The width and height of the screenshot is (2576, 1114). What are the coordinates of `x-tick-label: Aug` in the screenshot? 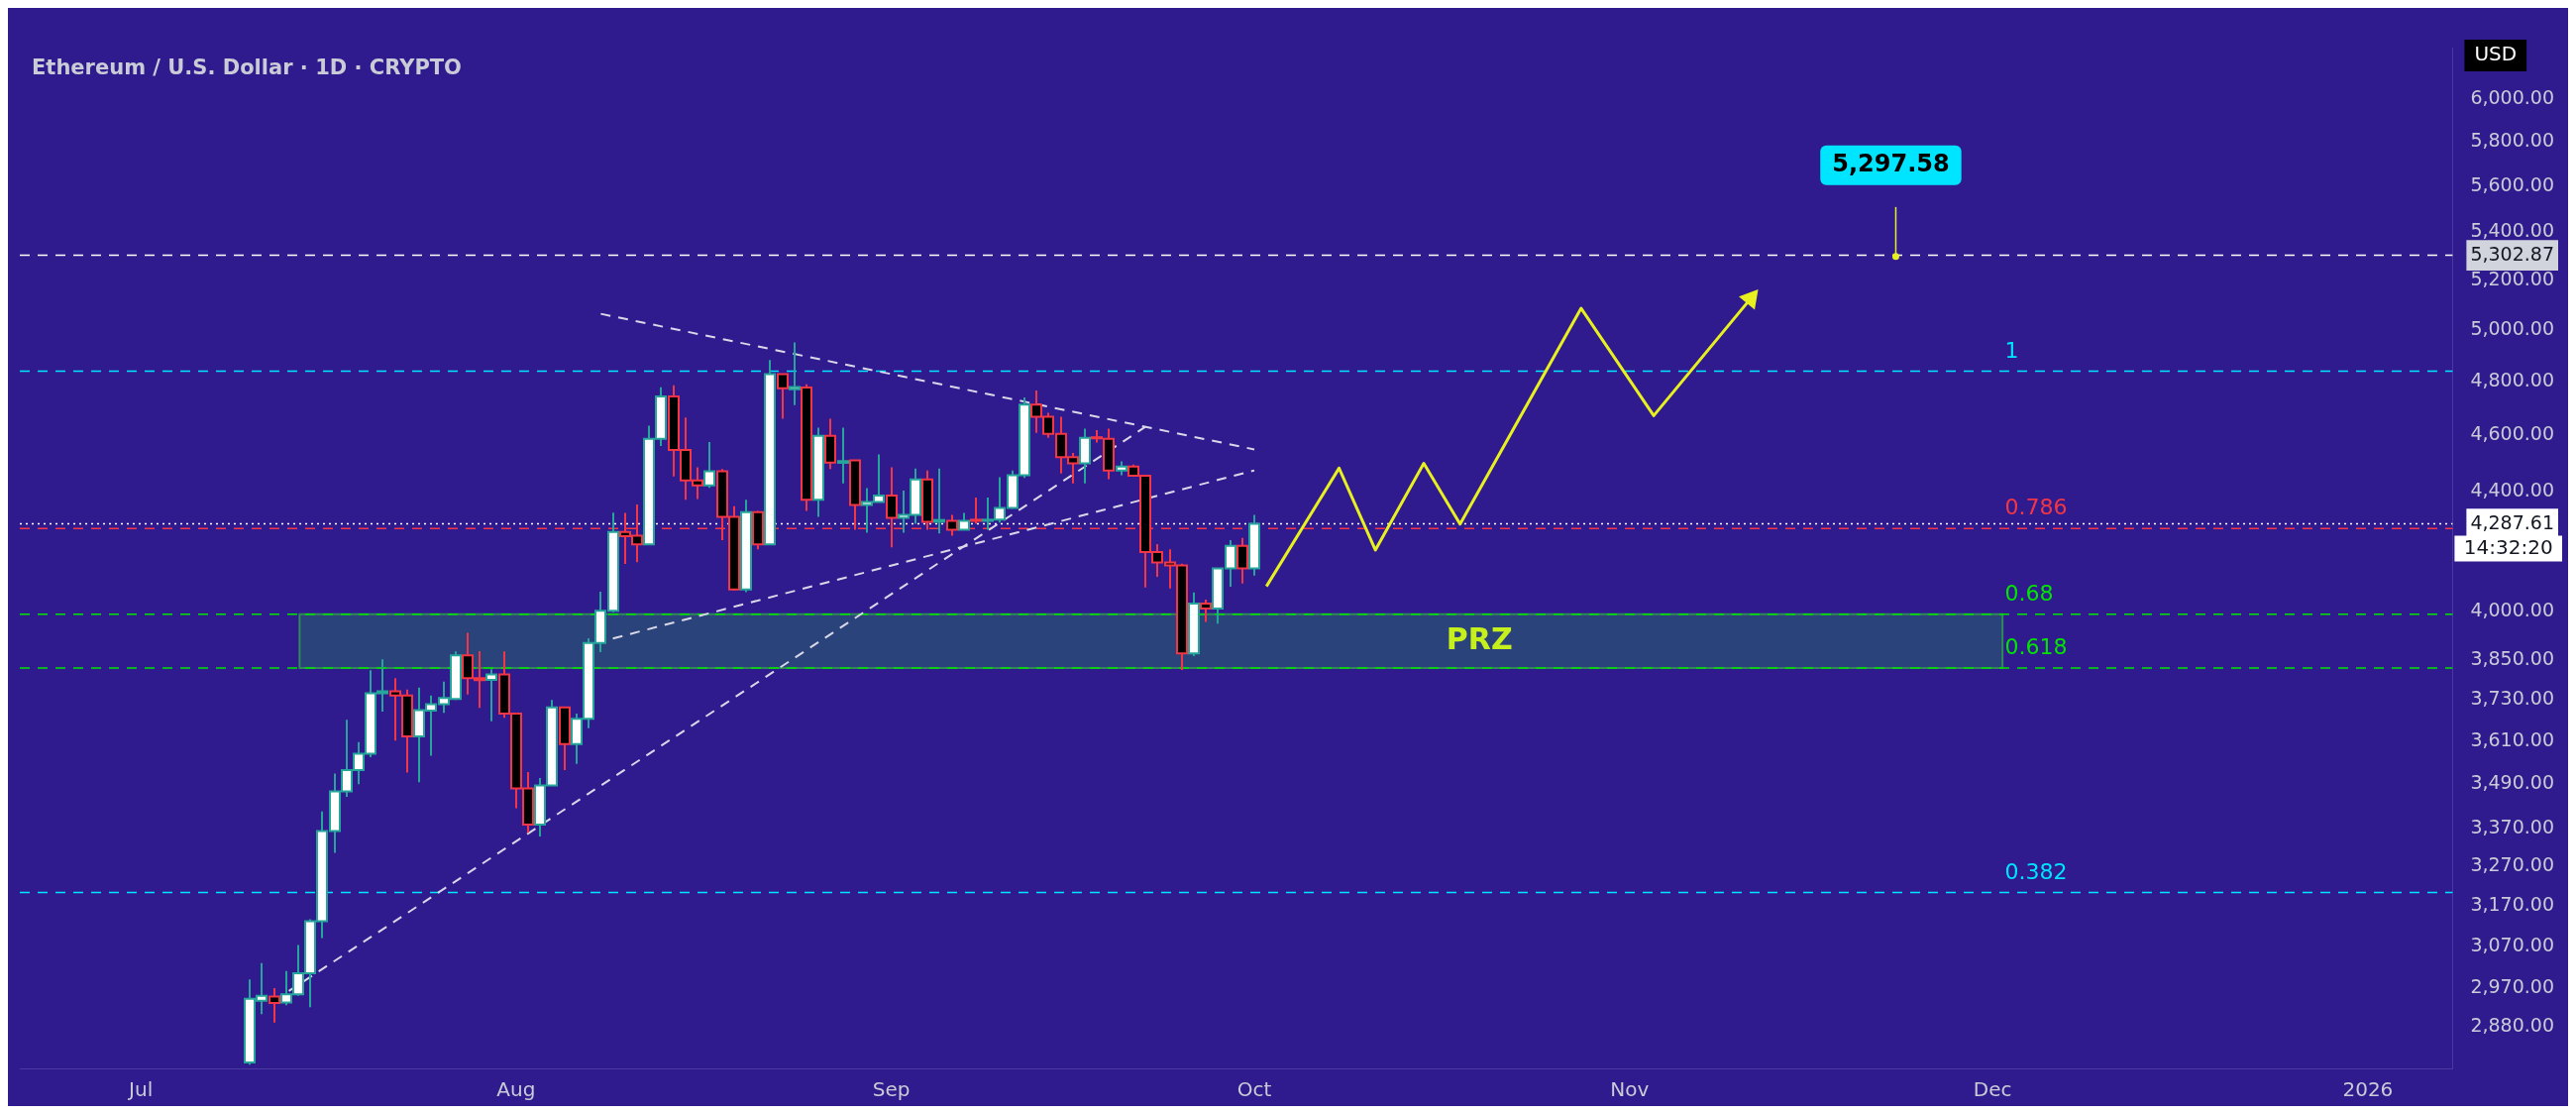 It's located at (516, 1089).